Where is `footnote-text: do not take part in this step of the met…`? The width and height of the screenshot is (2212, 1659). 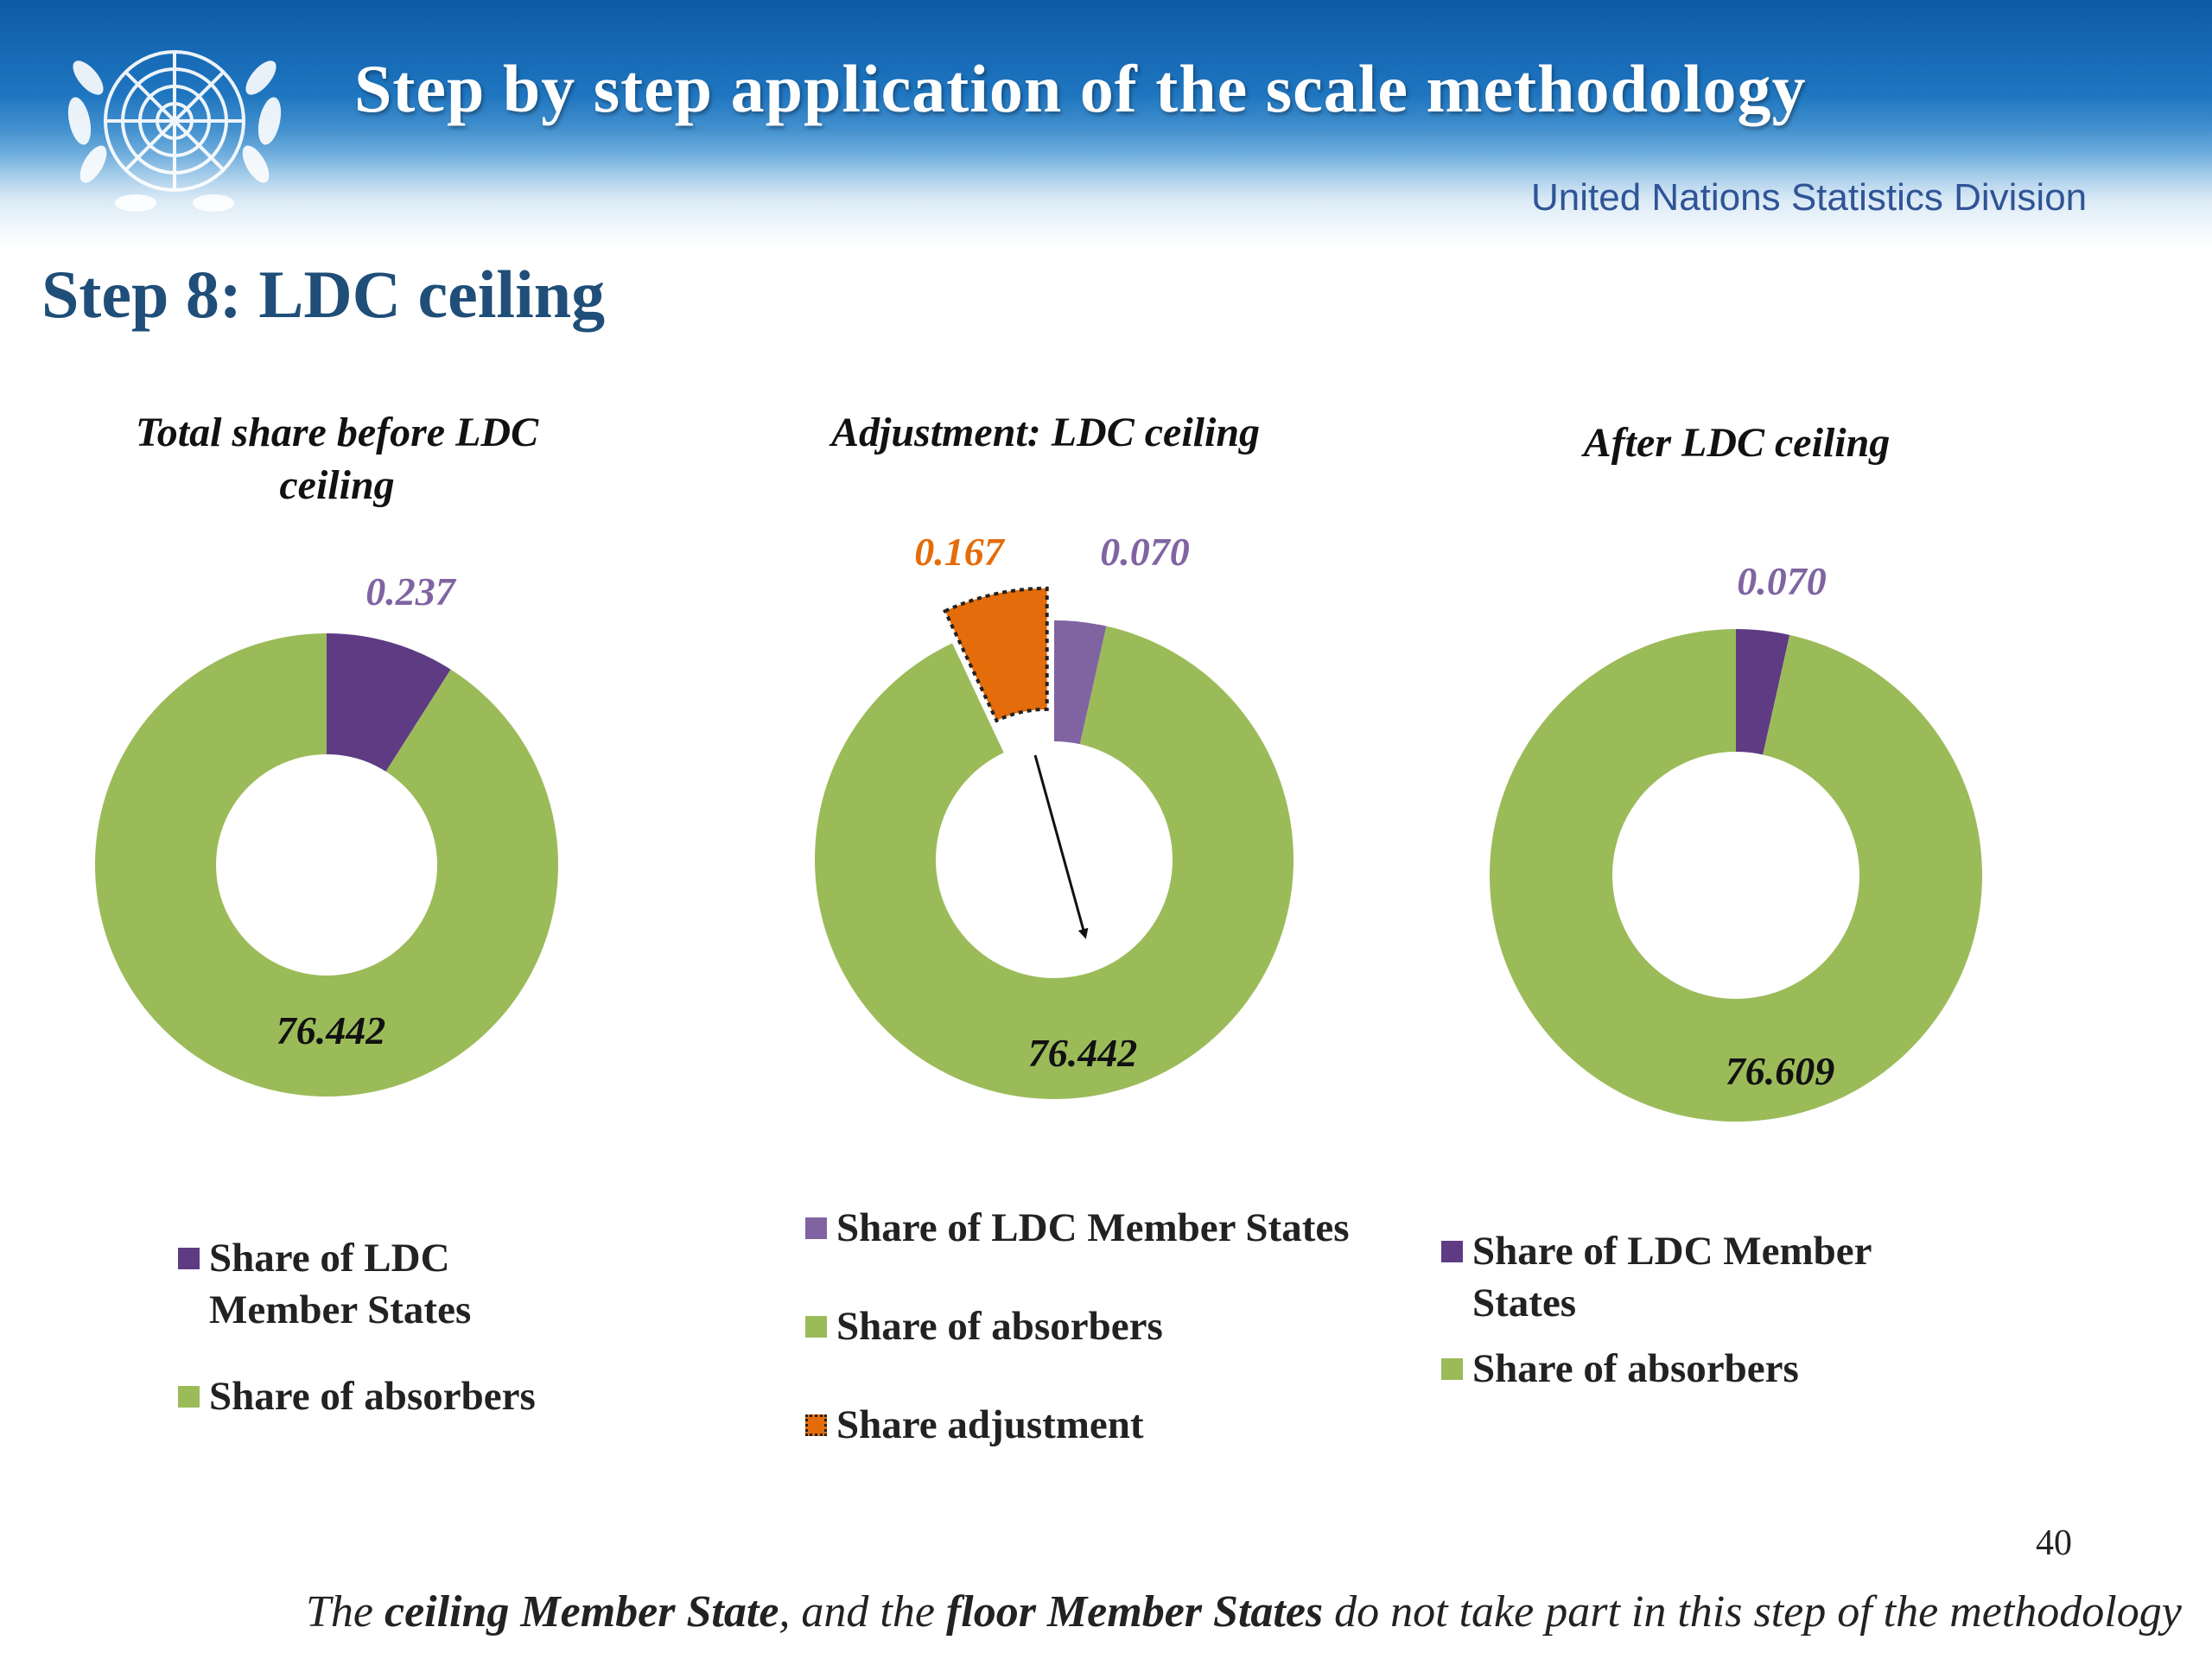
footnote-text: do not take part in this step of the met… is located at coordinates (1752, 1612).